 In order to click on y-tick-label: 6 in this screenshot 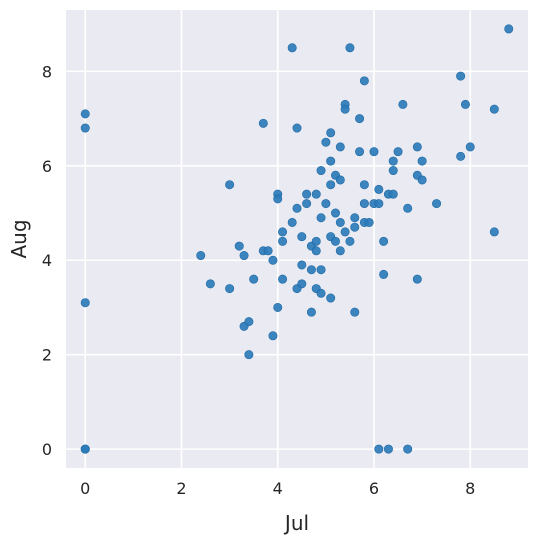, I will do `click(47, 166)`.